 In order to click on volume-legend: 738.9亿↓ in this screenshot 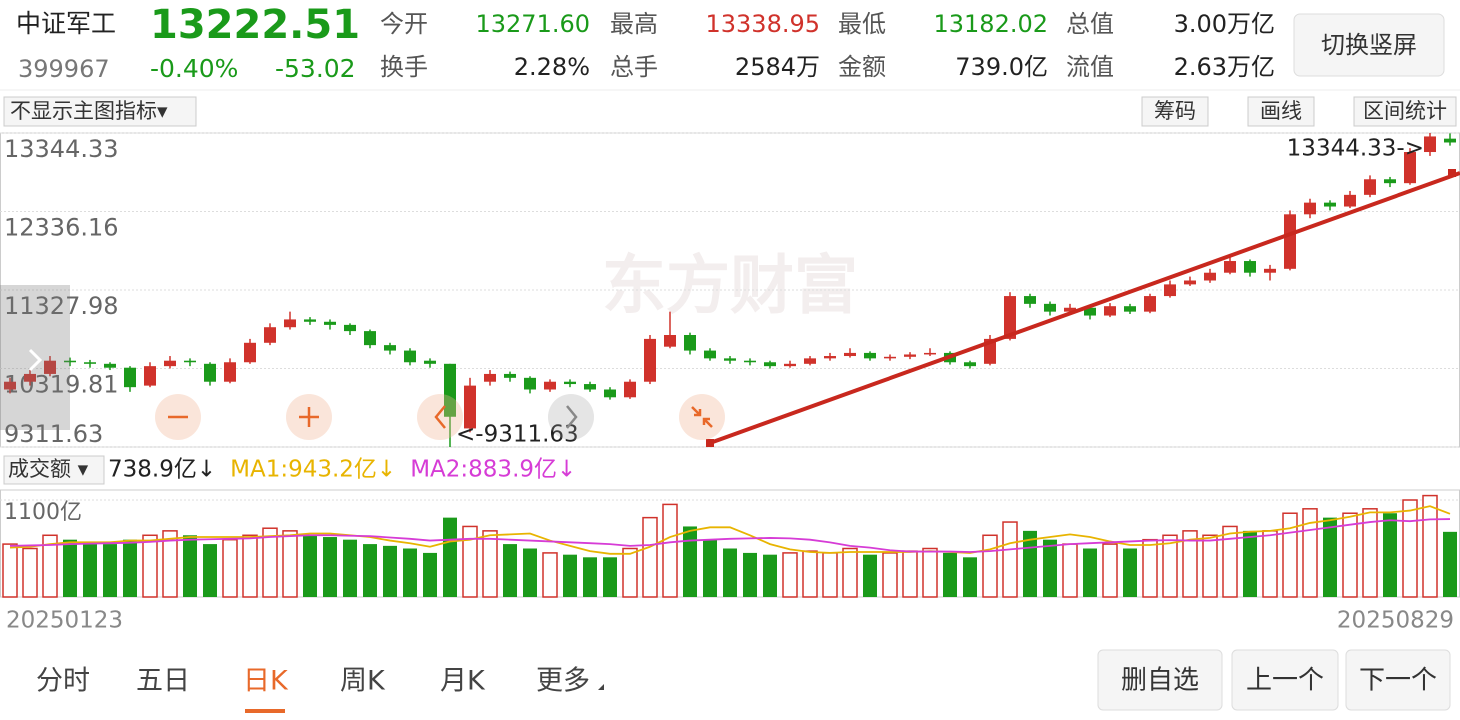, I will do `click(162, 470)`.